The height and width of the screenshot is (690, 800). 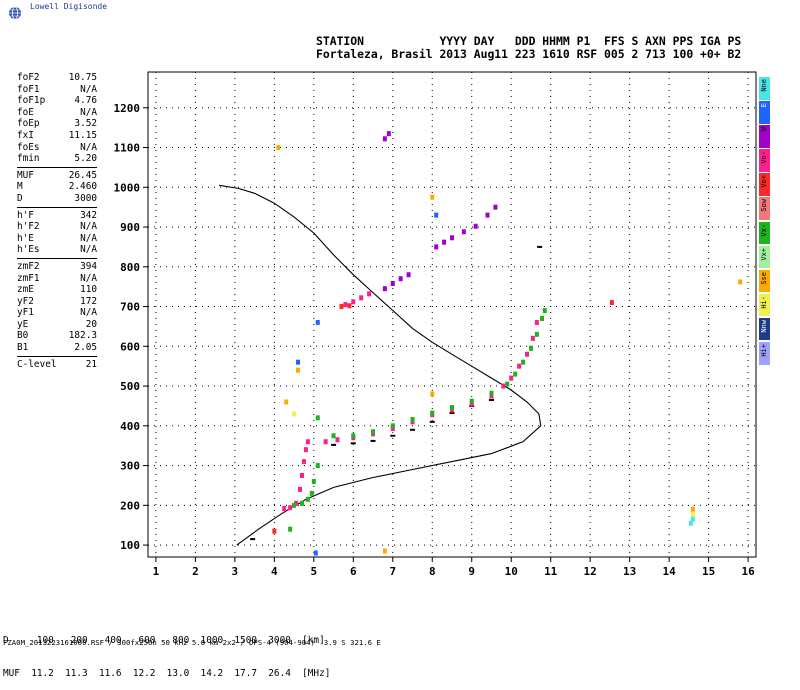 I want to click on param-value: 26.45, so click(x=82, y=175).